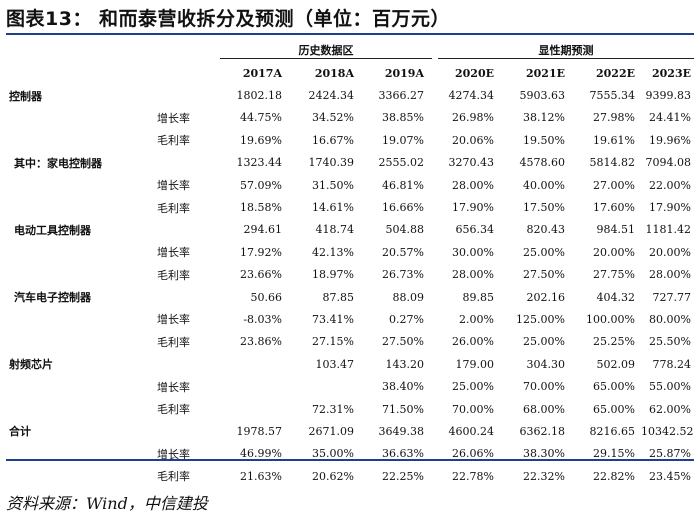  I want to click on value-cell: 25.00%, so click(544, 342).